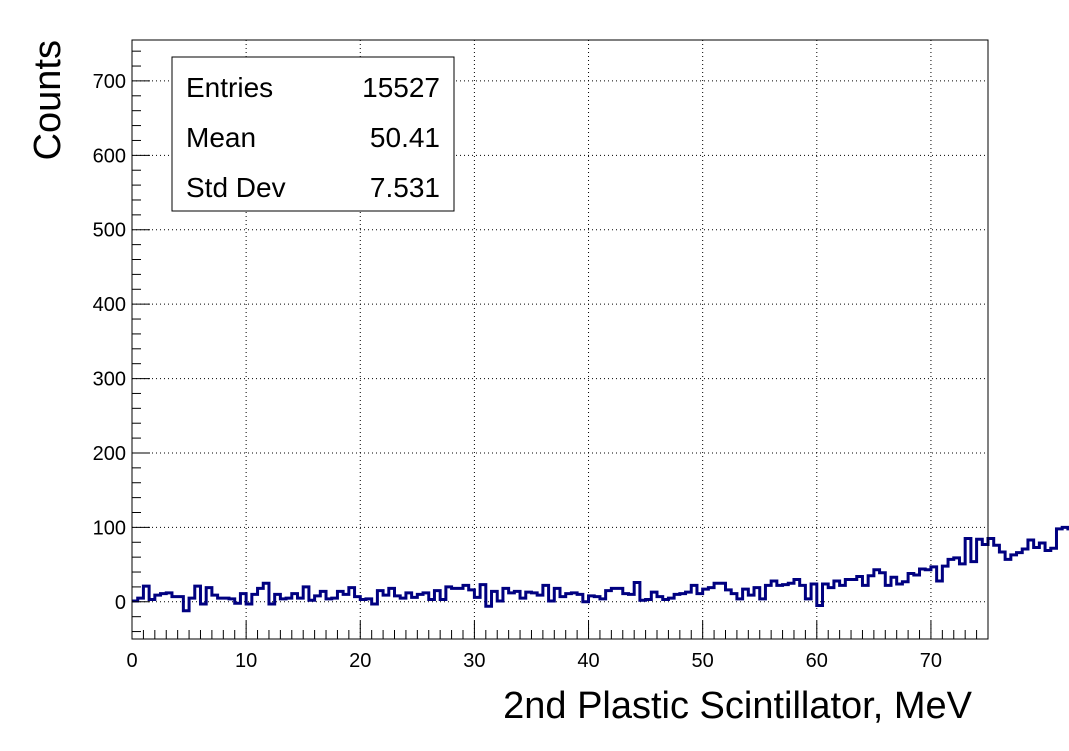 Image resolution: width=1069 pixels, height=751 pixels. Describe the element at coordinates (109, 528) in the screenshot. I see `y-tick-label: 100` at that location.